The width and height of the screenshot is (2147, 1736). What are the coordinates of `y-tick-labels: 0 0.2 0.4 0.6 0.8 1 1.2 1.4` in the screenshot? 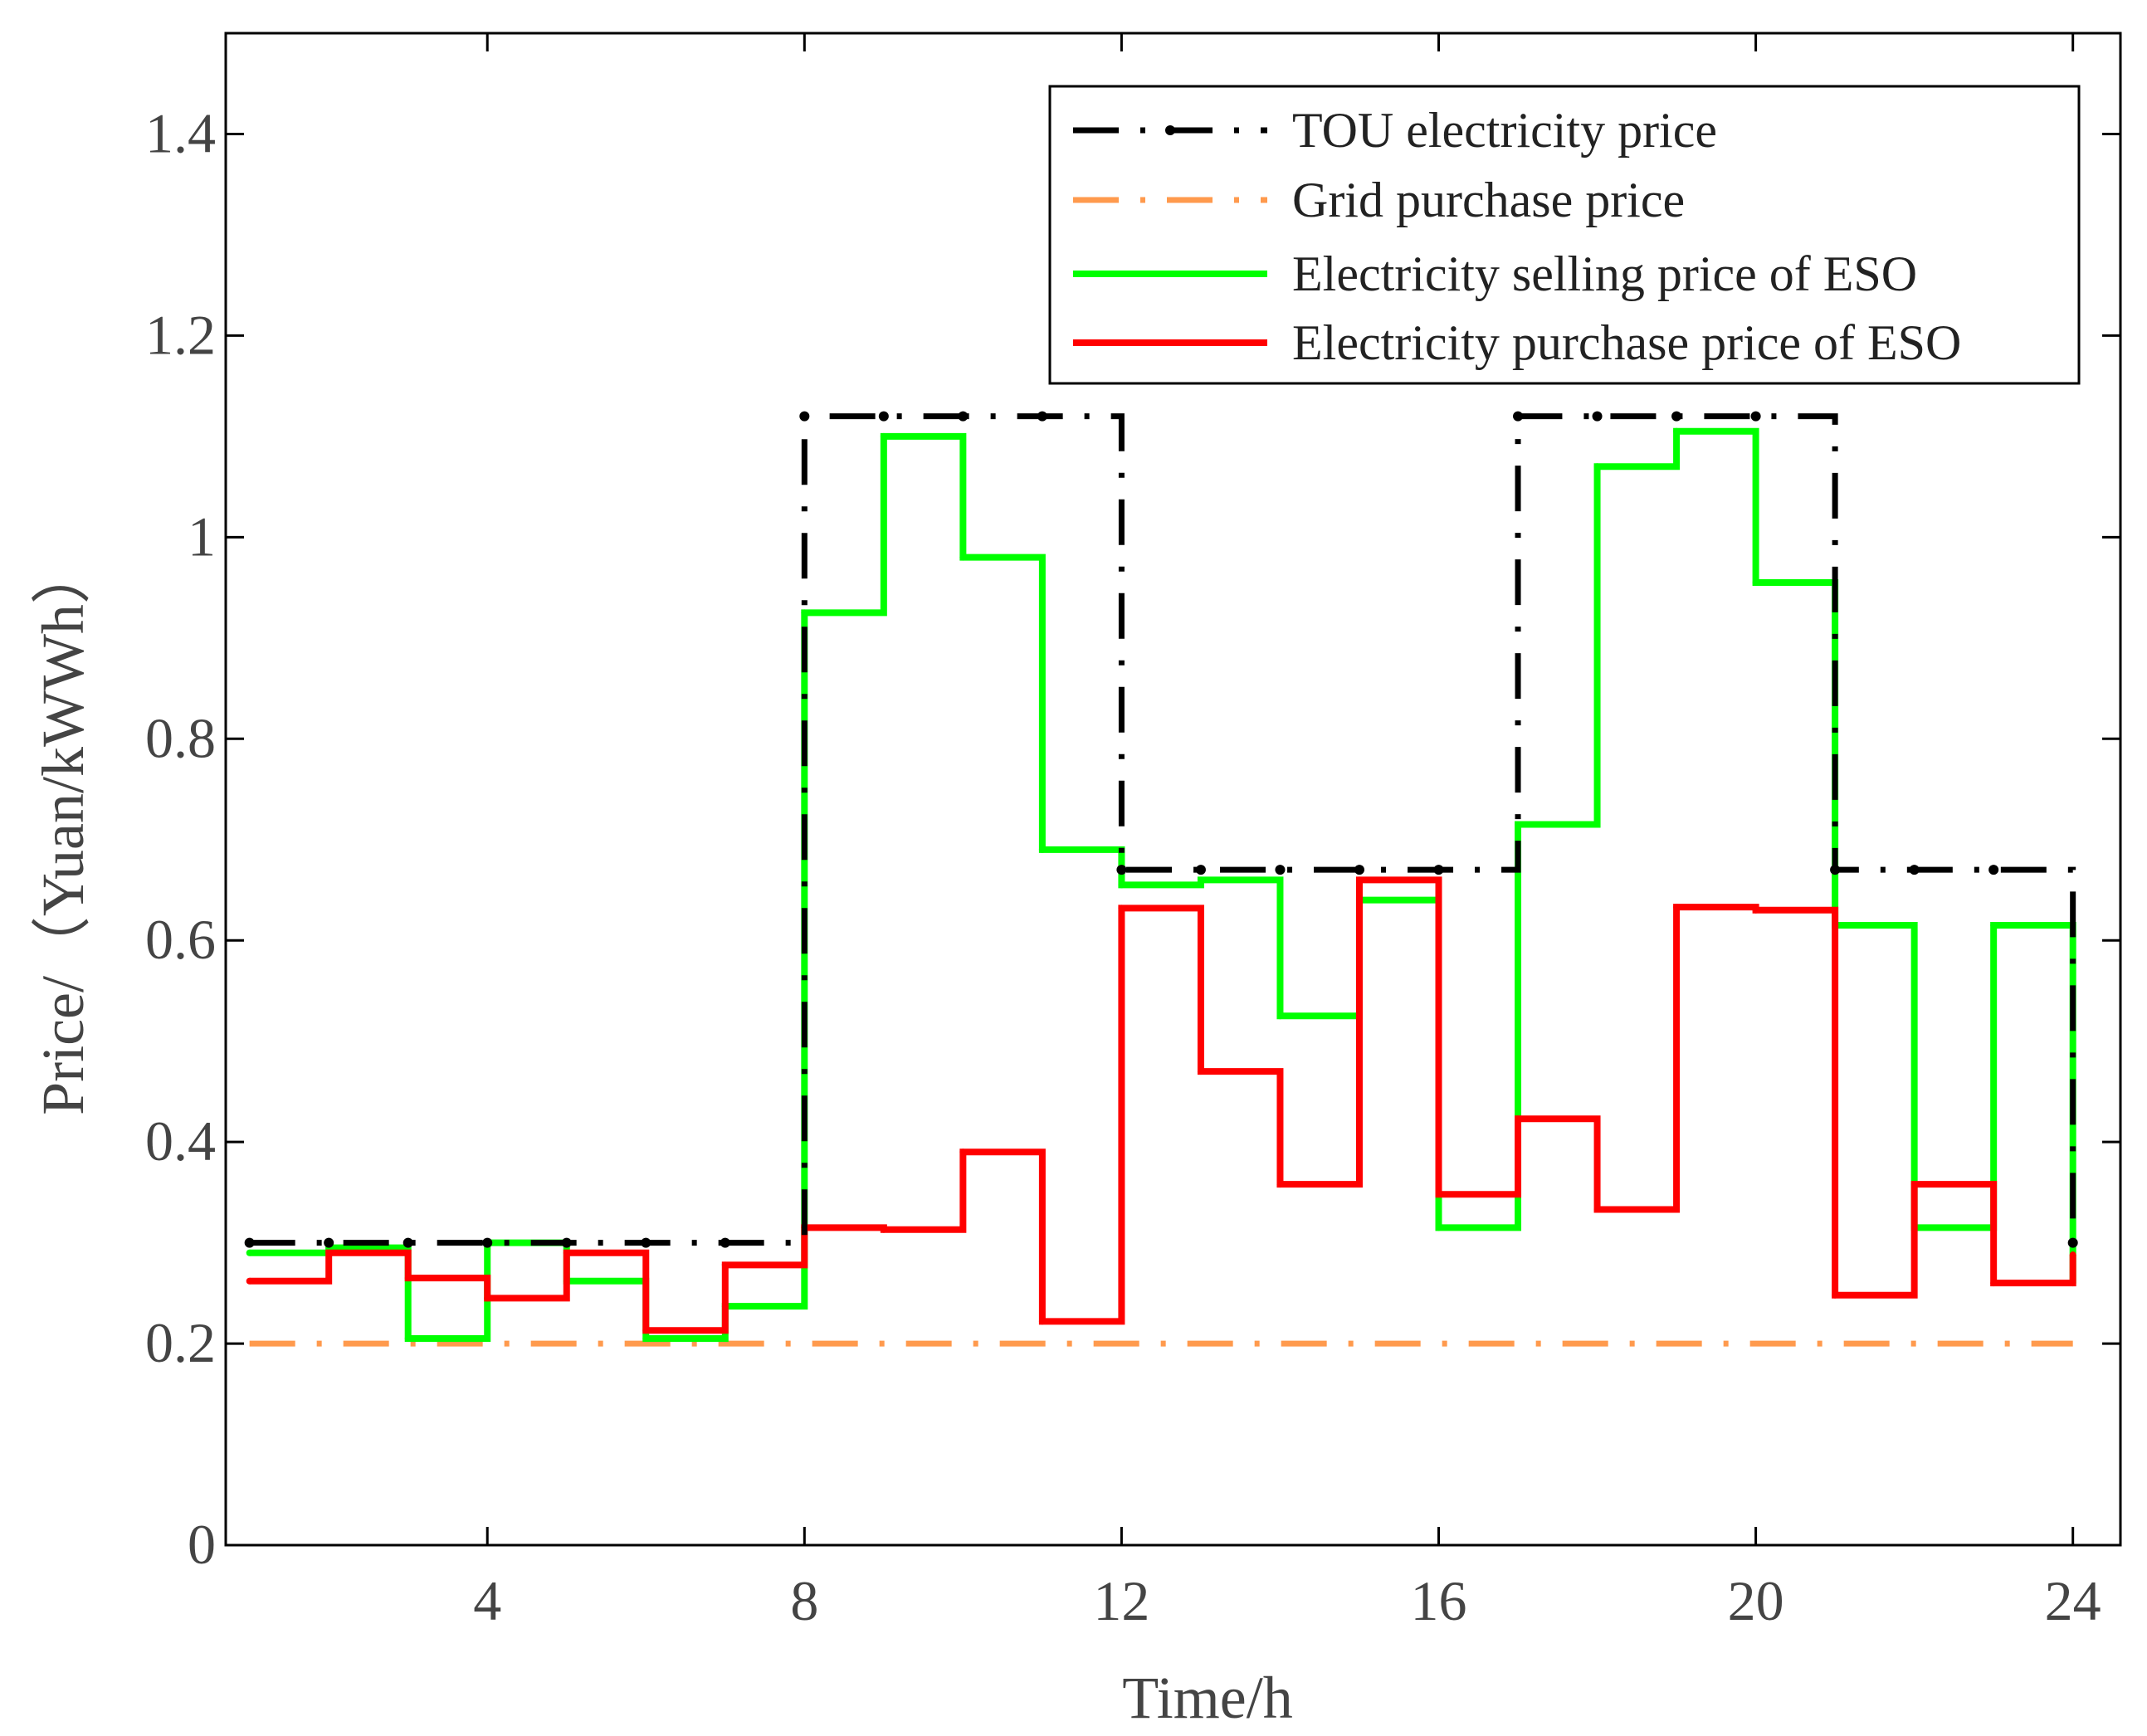 It's located at (181, 838).